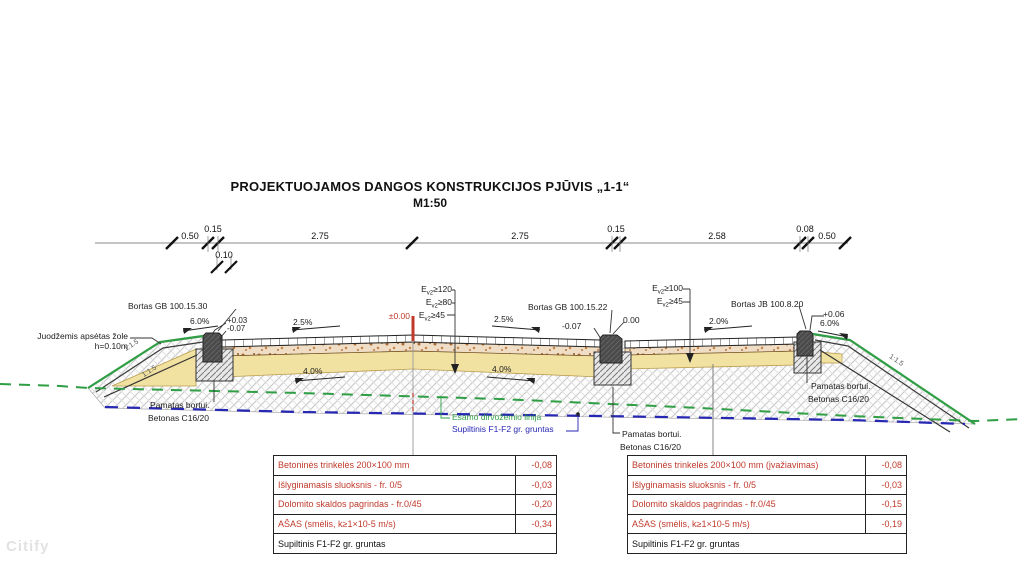 The width and height of the screenshot is (1024, 580). I want to click on foundation-label-right-1: Pamatas bortui., so click(841, 386).